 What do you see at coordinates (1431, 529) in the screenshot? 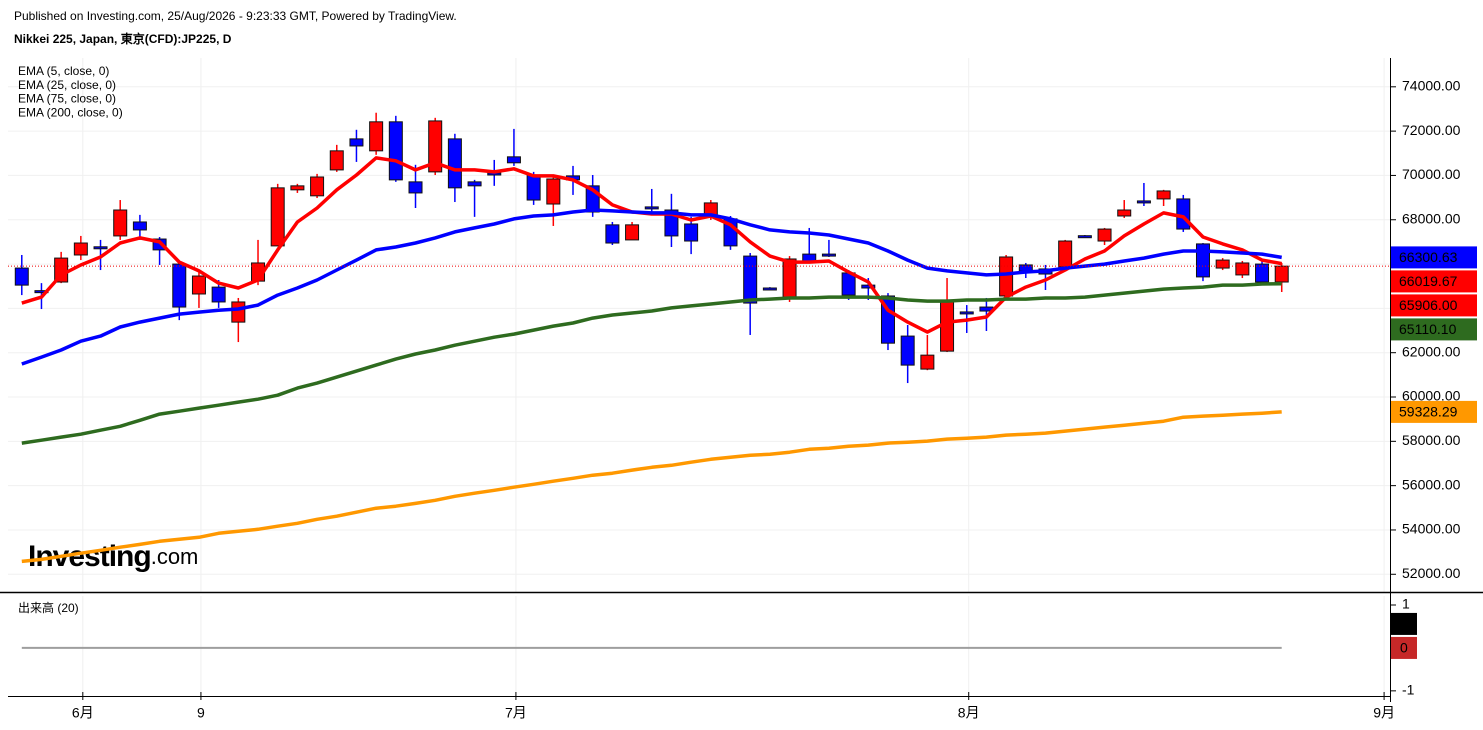
I see `y-tick-label: 54000.00` at bounding box center [1431, 529].